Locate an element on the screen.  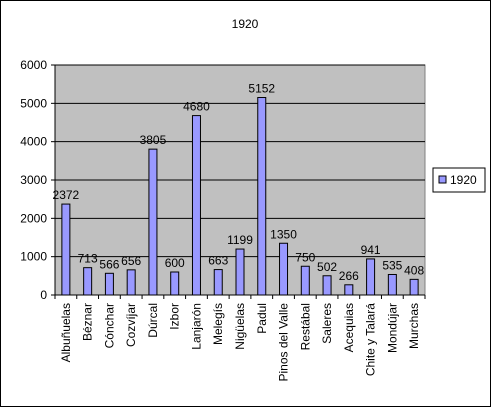
x-tick-label-chite-y-talará: Chite y Talará is located at coordinates (371, 339).